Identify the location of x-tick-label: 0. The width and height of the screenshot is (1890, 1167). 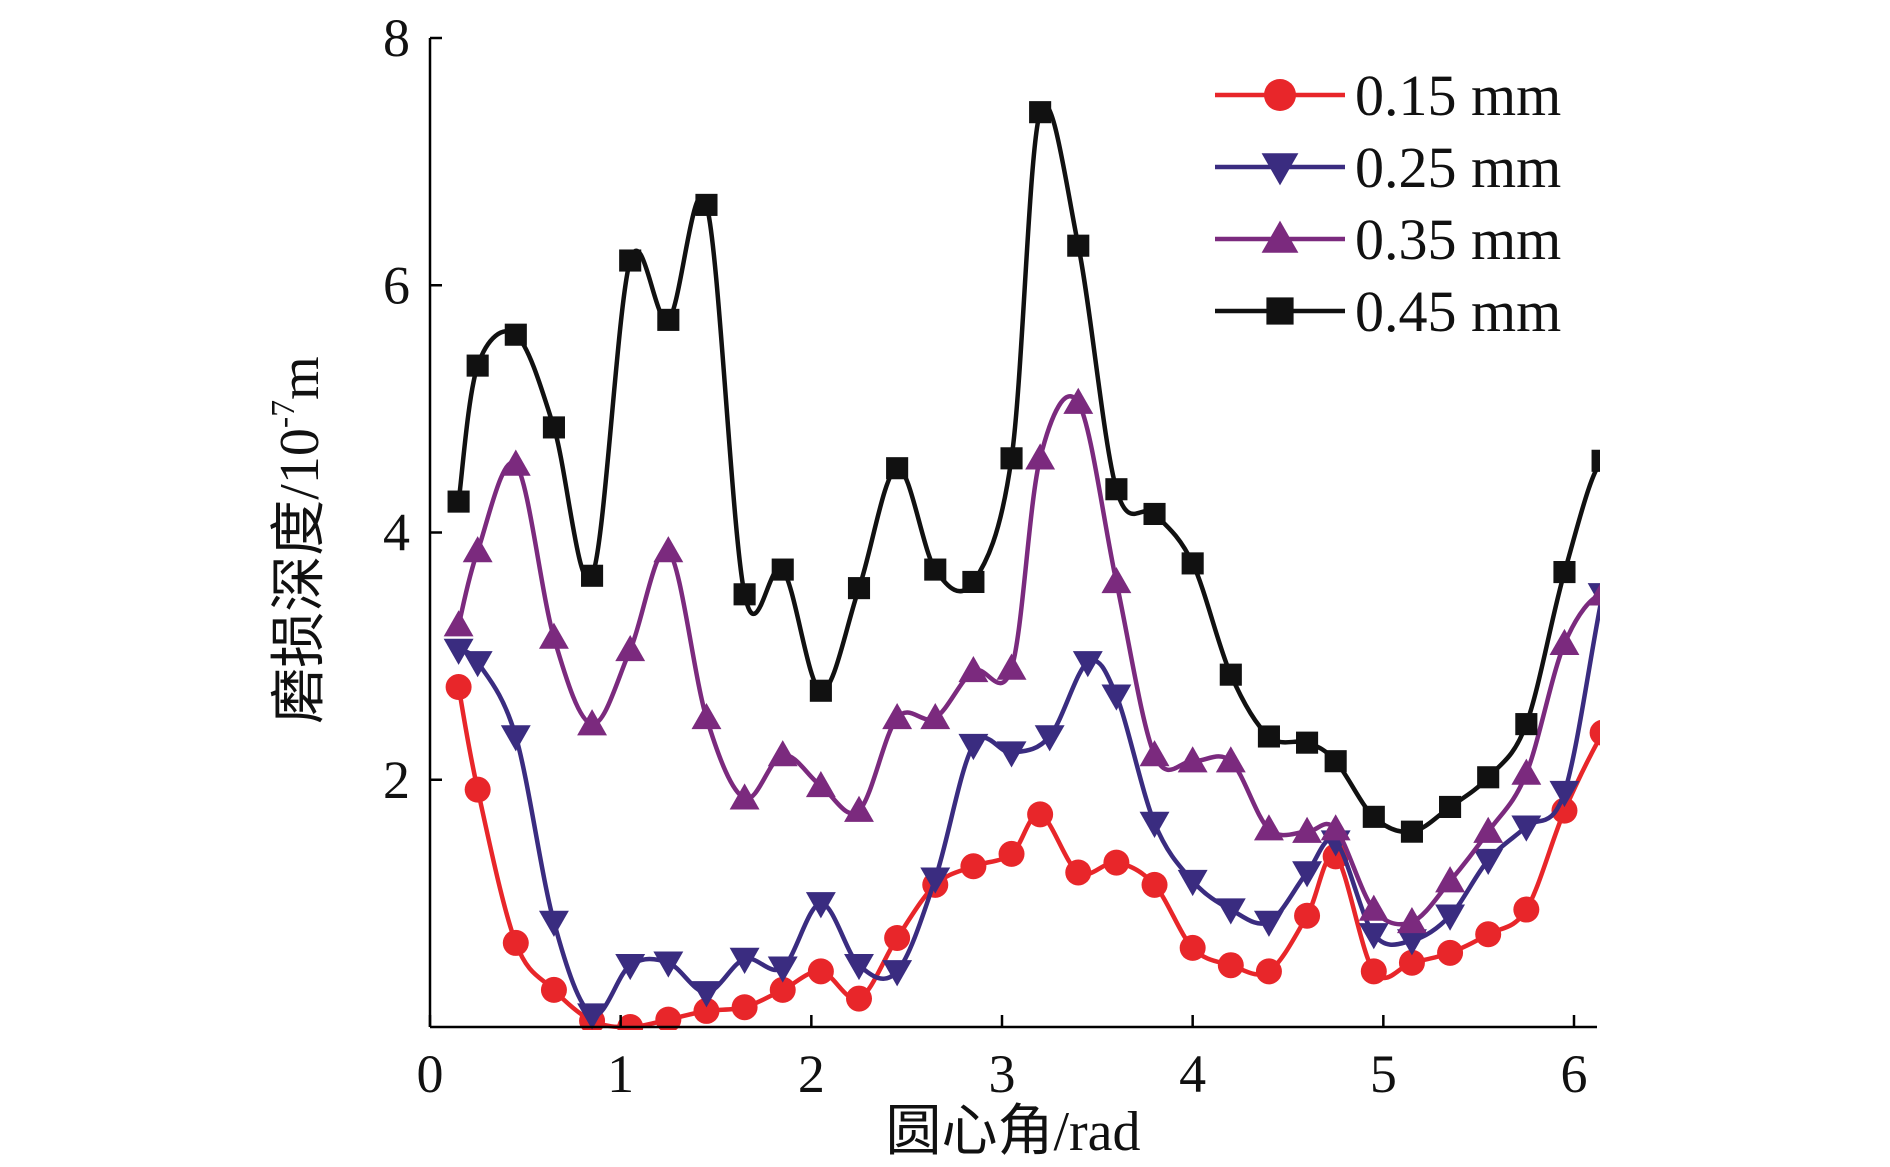
(430, 1074).